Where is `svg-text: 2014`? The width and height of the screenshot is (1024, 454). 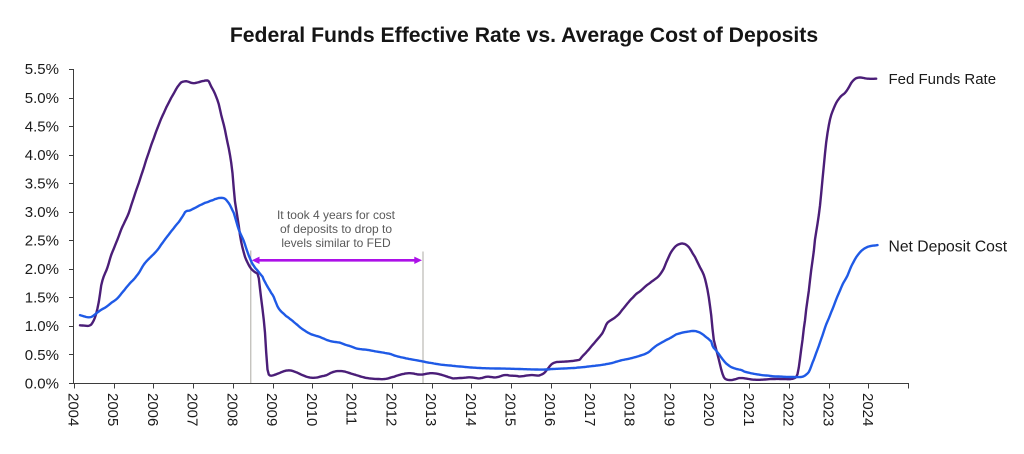 svg-text: 2014 is located at coordinates (470, 409).